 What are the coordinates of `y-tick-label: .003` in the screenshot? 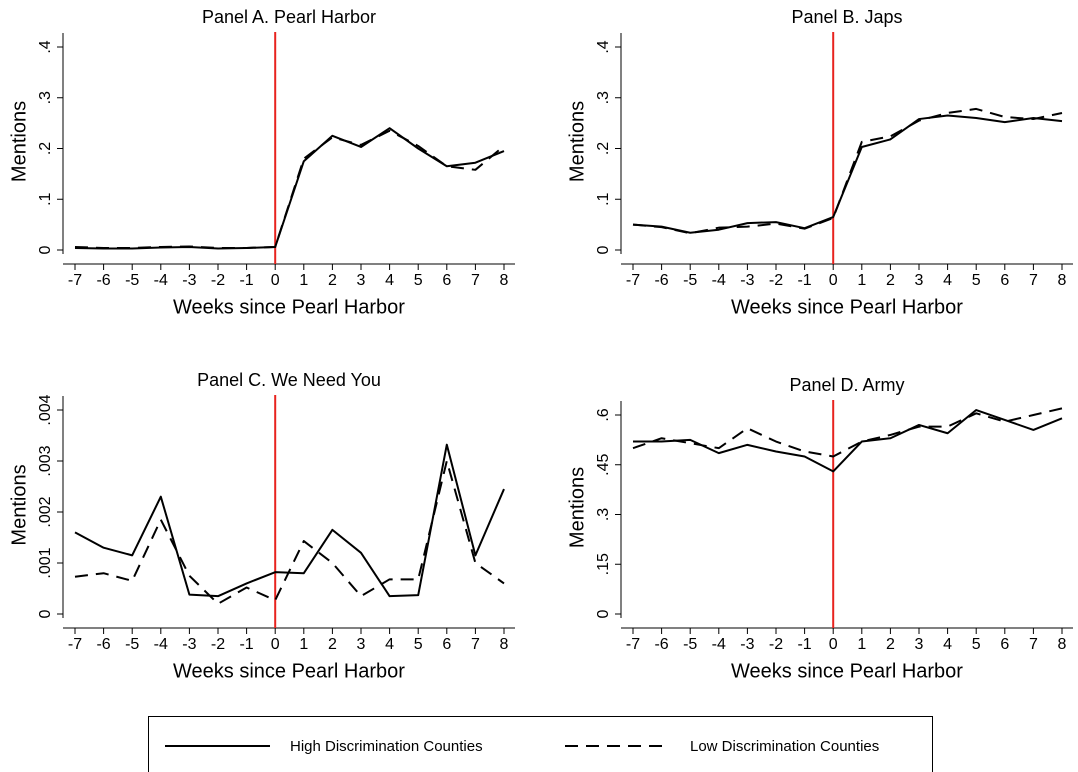 It's located at (45, 460).